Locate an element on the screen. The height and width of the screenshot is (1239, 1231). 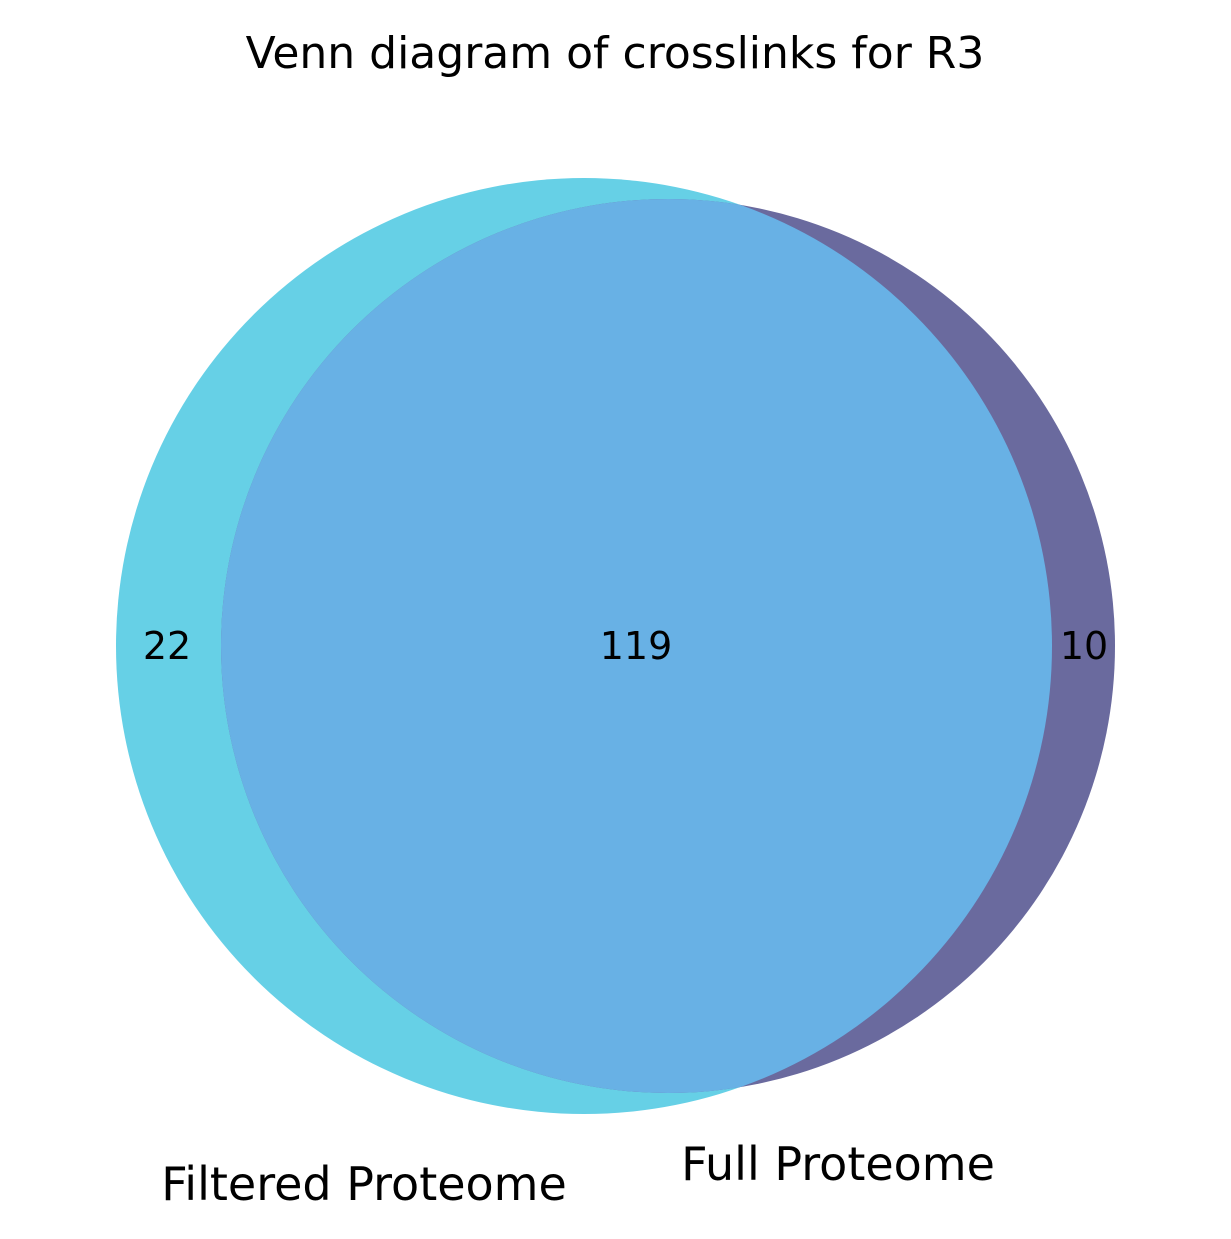
set-label-full-proteome: Full Proteome is located at coordinates (838, 1164).